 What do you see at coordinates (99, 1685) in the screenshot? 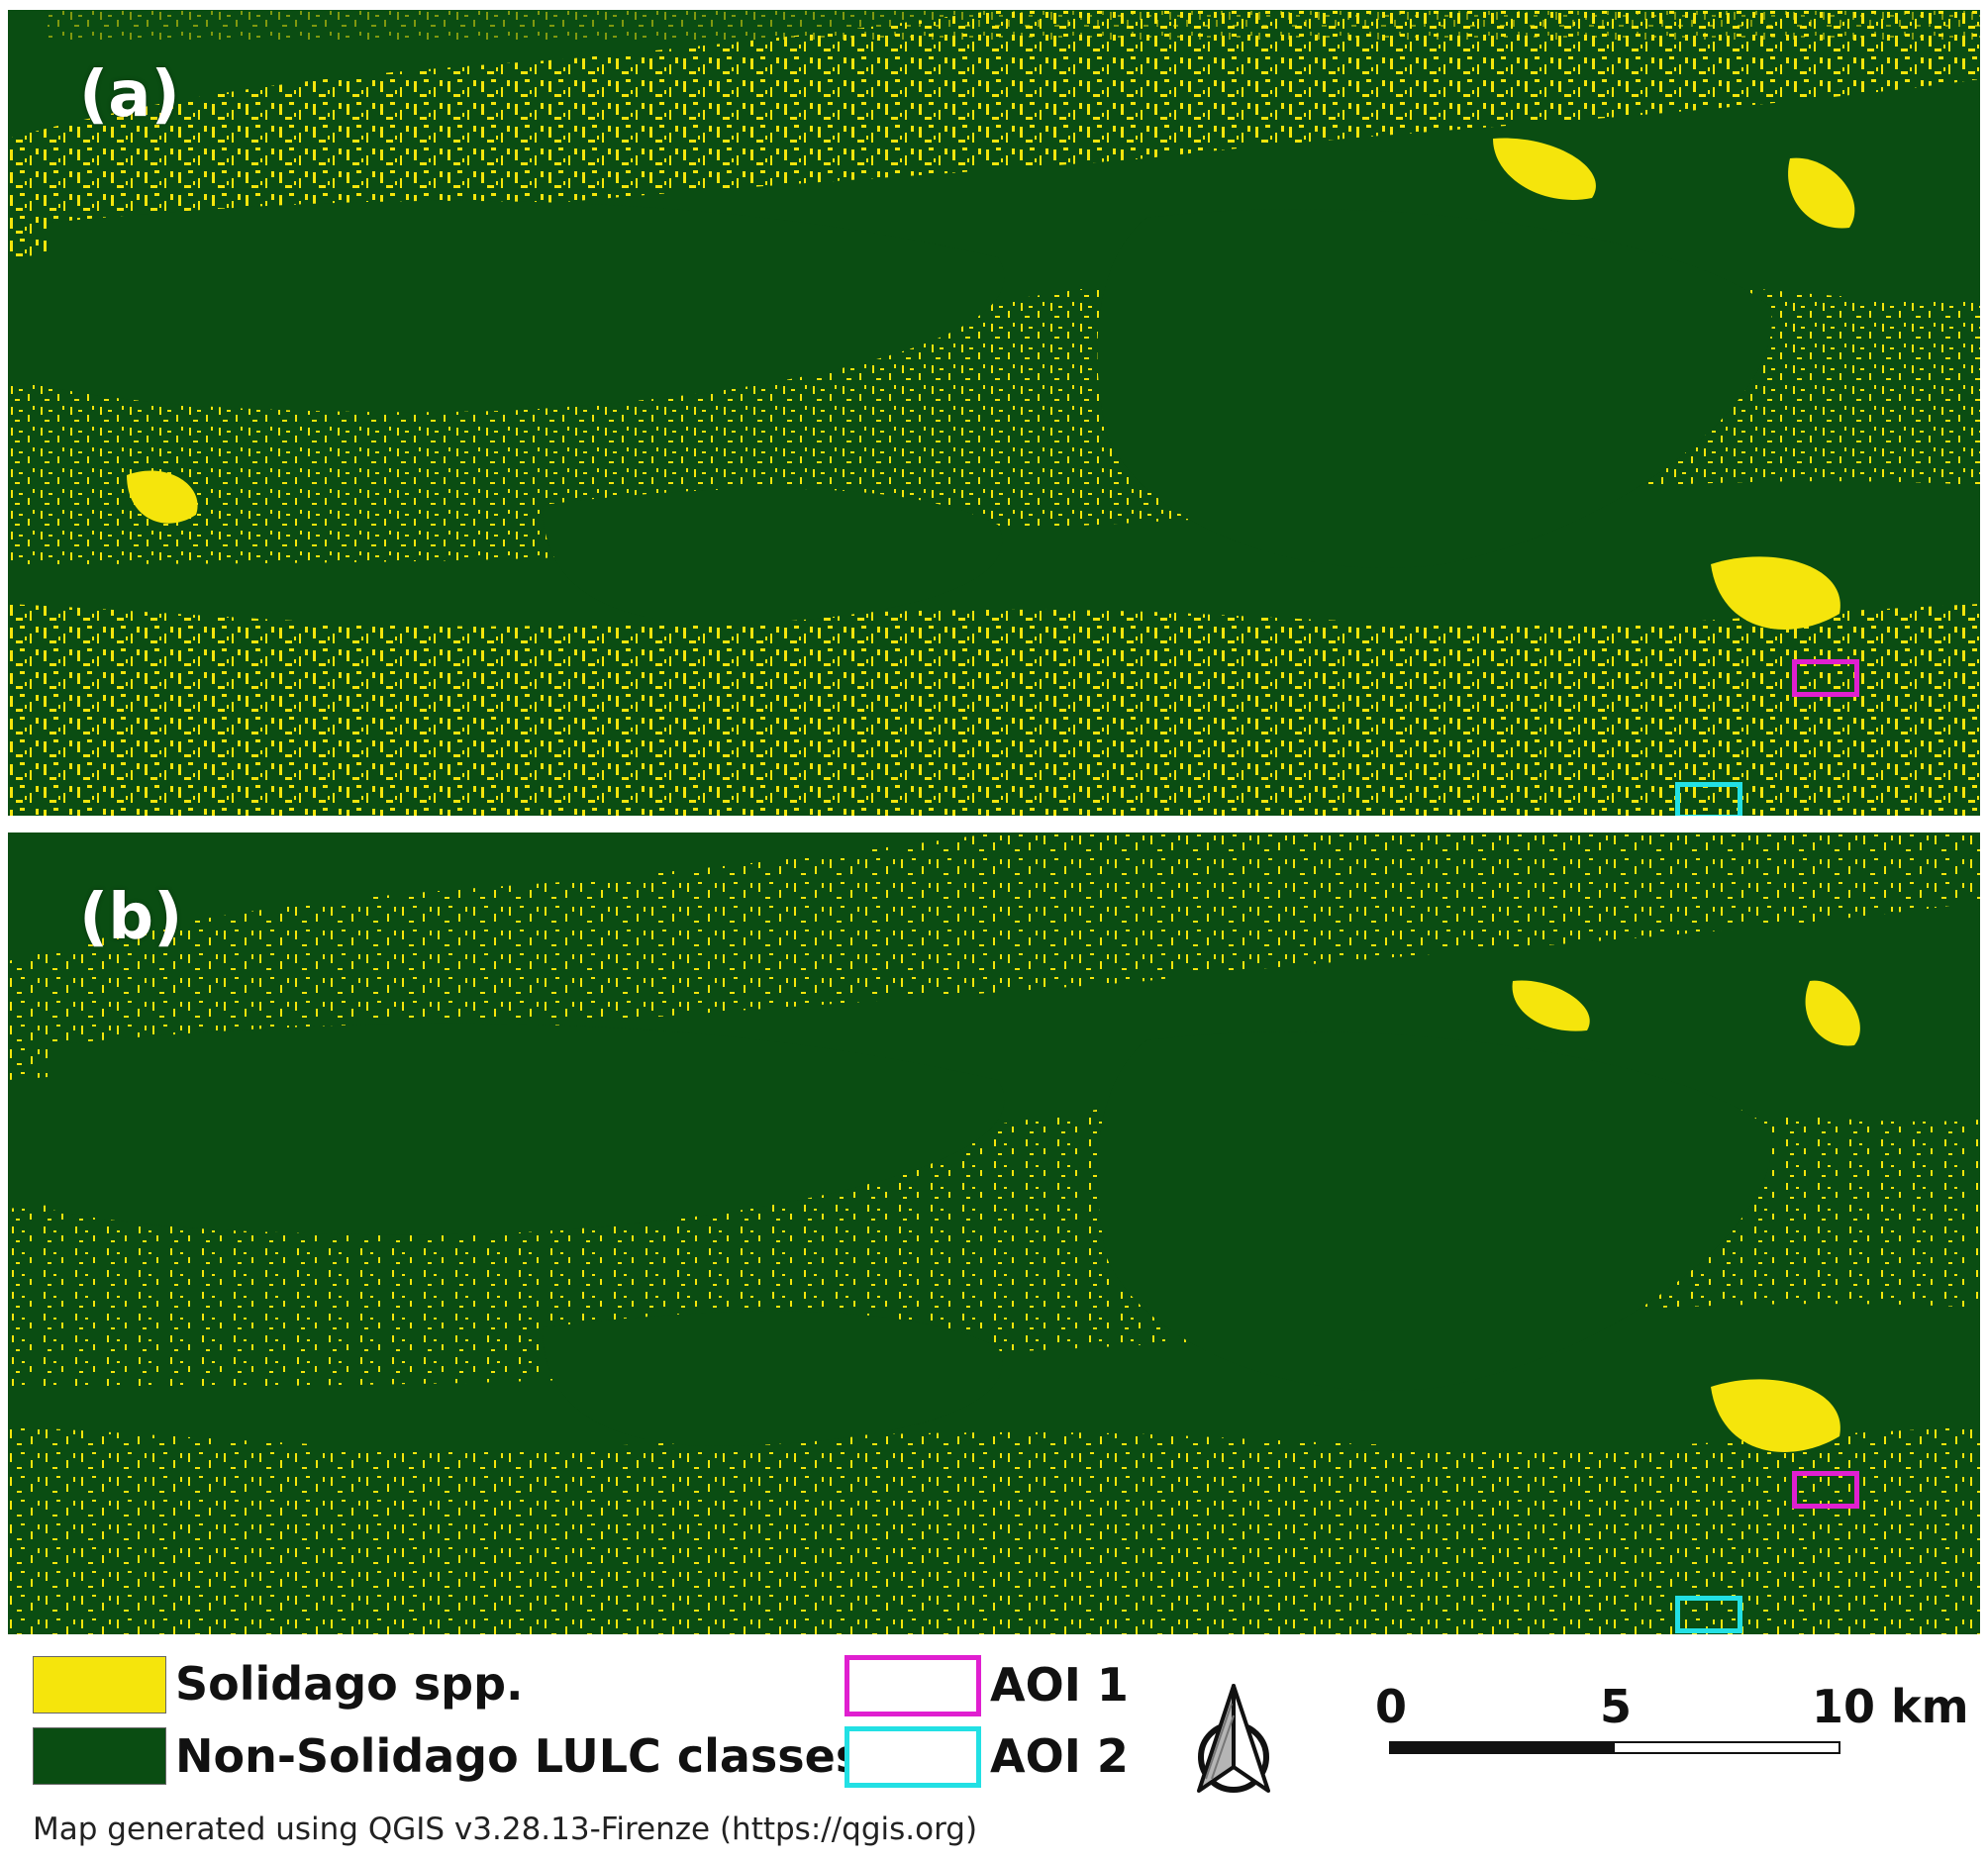
I see `solidago-swatch` at bounding box center [99, 1685].